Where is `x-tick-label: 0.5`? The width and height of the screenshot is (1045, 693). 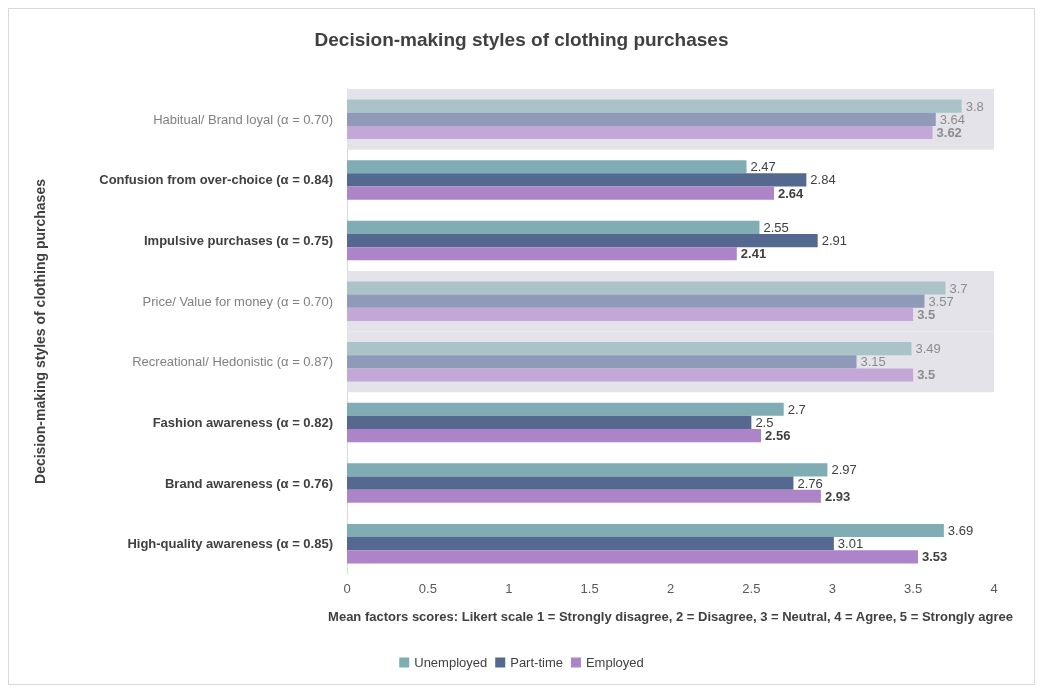 x-tick-label: 0.5 is located at coordinates (427, 588).